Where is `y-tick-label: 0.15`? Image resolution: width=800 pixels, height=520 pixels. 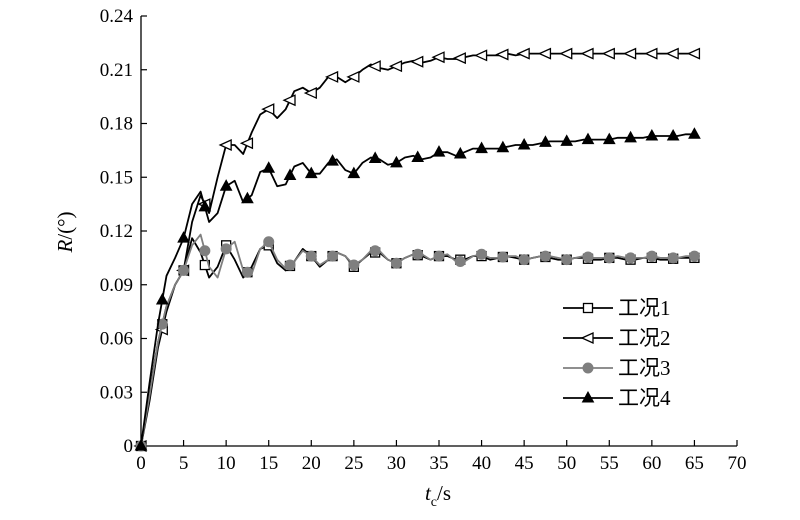
y-tick-label: 0.15 is located at coordinates (116, 177).